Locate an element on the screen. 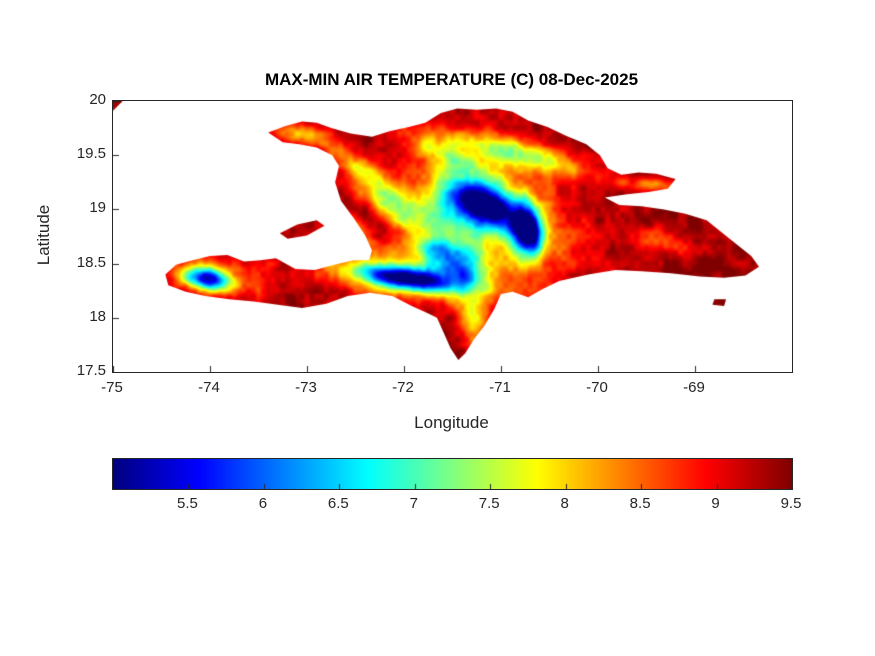 The width and height of the screenshot is (875, 656). colorbar-tick-label: 7 is located at coordinates (413, 503).